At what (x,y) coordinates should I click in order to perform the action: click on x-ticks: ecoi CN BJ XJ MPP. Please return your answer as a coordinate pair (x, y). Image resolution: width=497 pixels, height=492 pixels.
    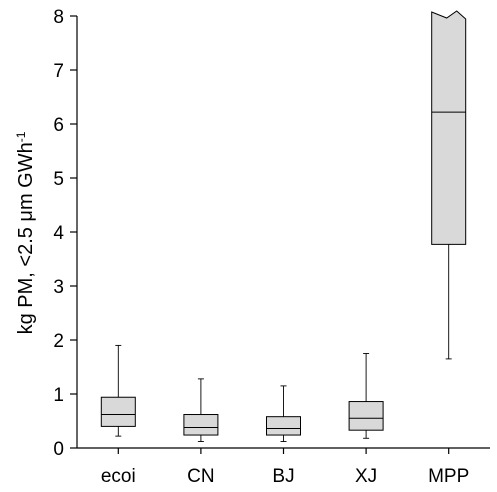
    Looking at the image, I should click on (285, 467).